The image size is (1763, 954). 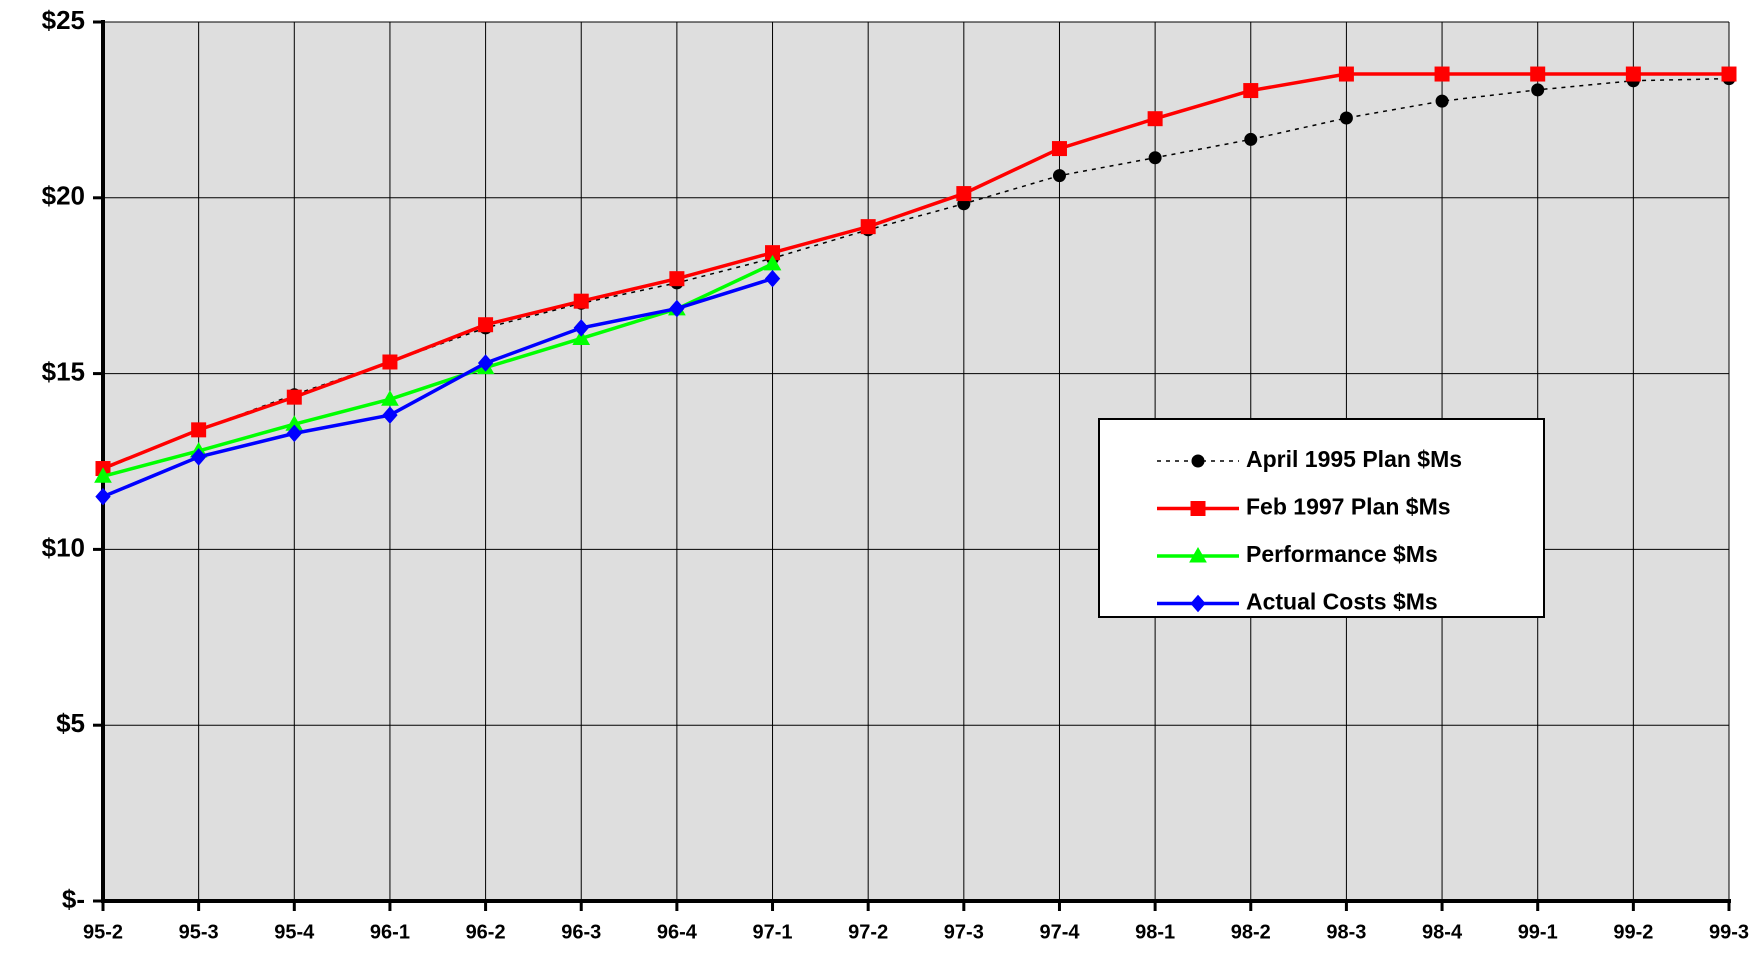 I want to click on x-tick-label: 97-1, so click(x=773, y=932).